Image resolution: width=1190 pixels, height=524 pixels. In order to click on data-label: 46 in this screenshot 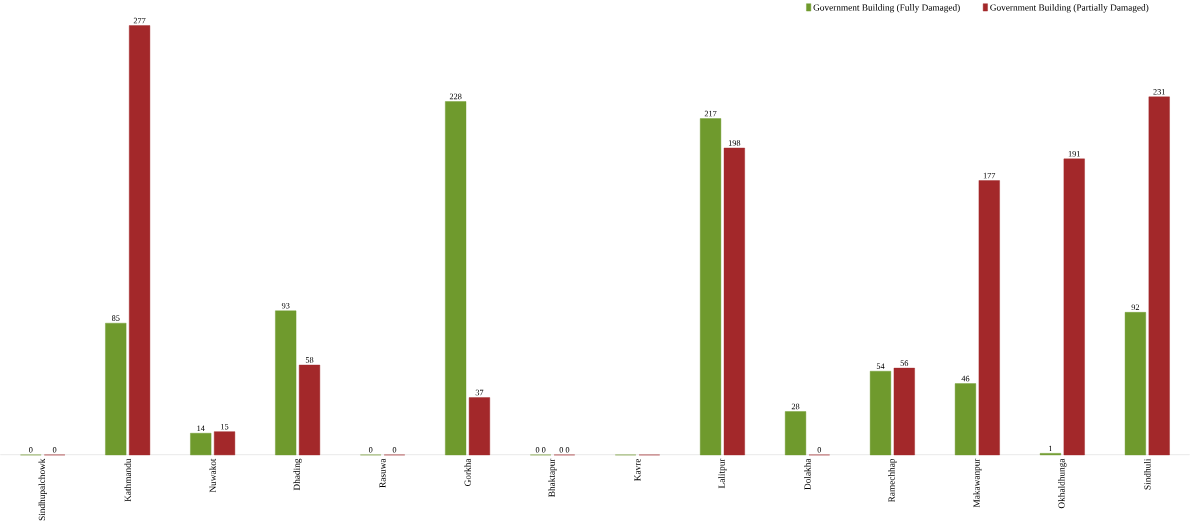, I will do `click(965, 378)`.